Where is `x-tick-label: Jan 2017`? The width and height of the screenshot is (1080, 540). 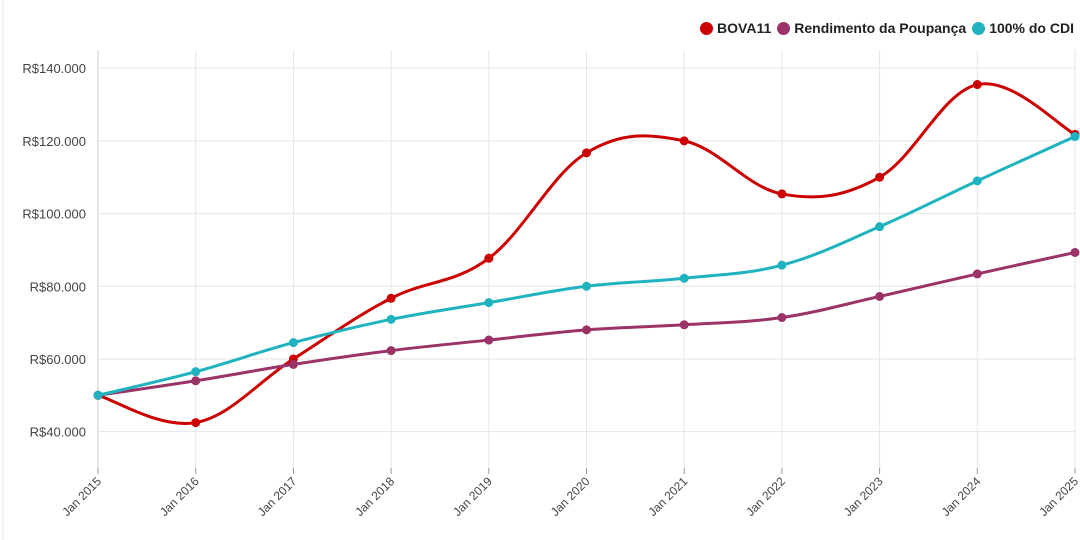
x-tick-label: Jan 2017 is located at coordinates (277, 496).